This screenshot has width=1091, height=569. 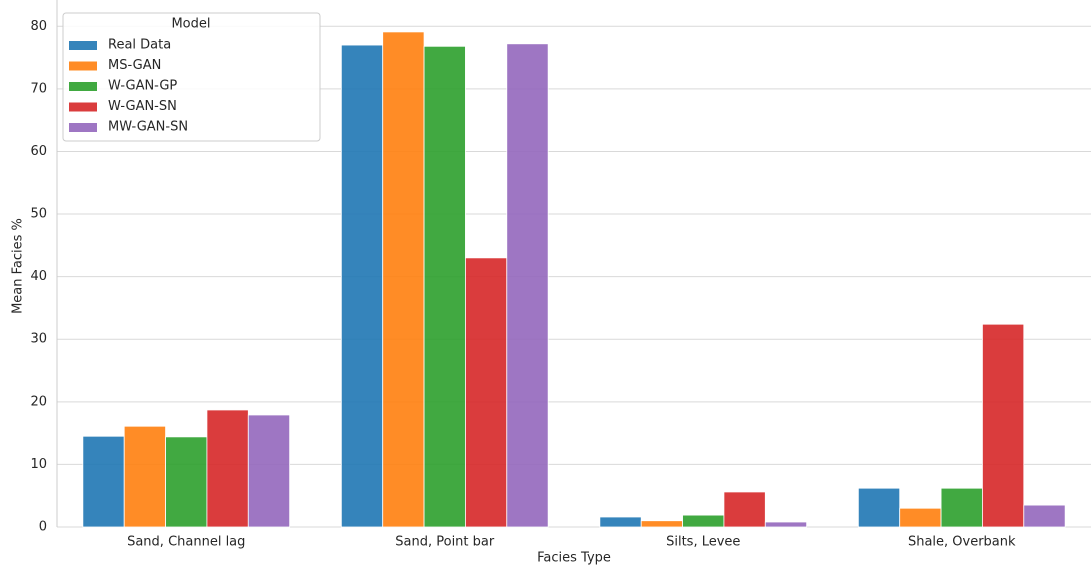 What do you see at coordinates (962, 542) in the screenshot?
I see `x-tick-label: Shale, Overbank` at bounding box center [962, 542].